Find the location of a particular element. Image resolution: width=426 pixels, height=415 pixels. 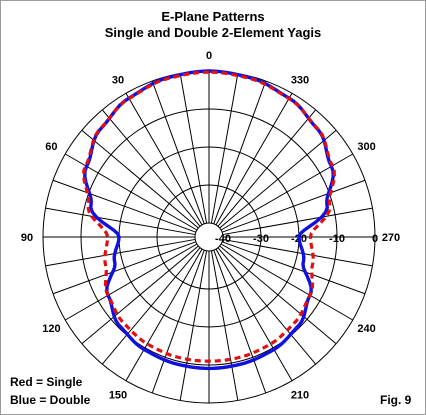

figure-label: Fig. 9 is located at coordinates (396, 400).